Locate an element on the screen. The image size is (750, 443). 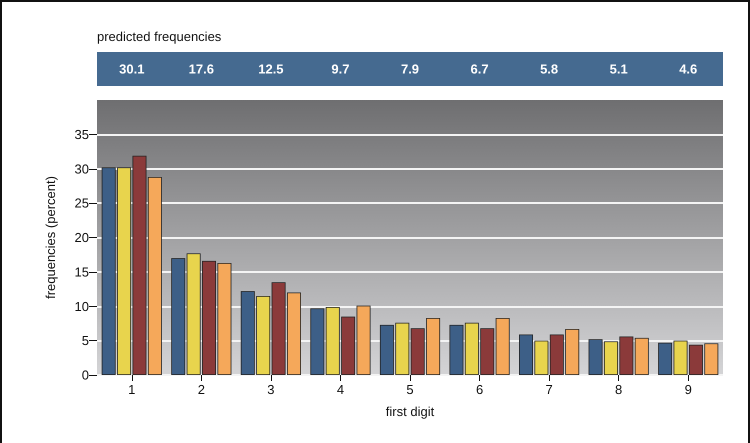
x-tick-label: 4 is located at coordinates (340, 389).